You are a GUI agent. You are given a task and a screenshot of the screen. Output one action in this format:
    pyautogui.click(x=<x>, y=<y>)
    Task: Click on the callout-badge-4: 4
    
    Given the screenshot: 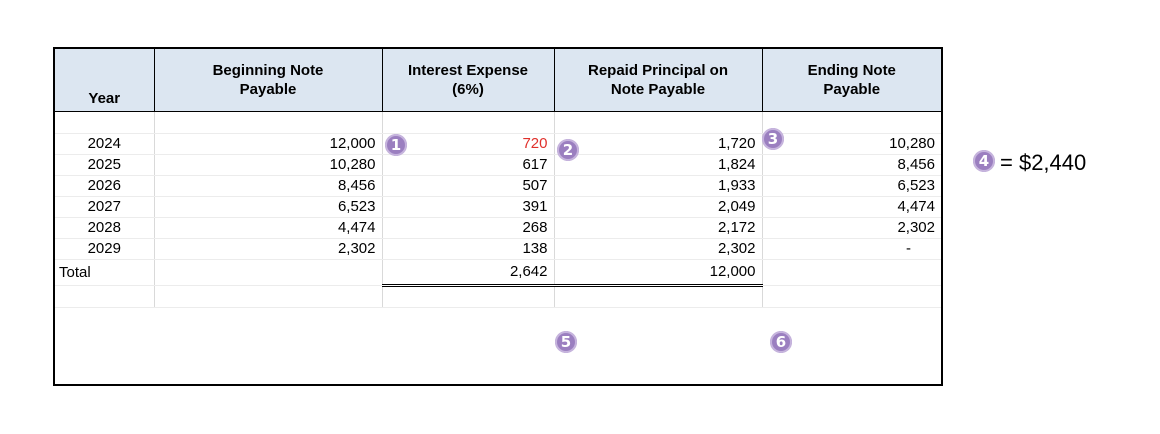 What is the action you would take?
    pyautogui.click(x=984, y=161)
    